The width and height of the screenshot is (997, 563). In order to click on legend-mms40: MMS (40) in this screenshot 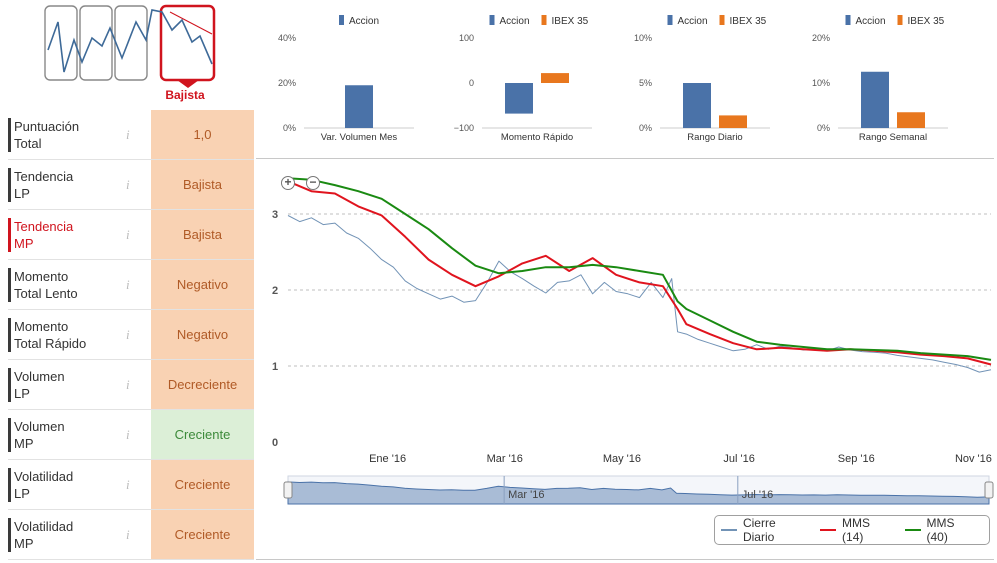, I will do `click(941, 530)`.